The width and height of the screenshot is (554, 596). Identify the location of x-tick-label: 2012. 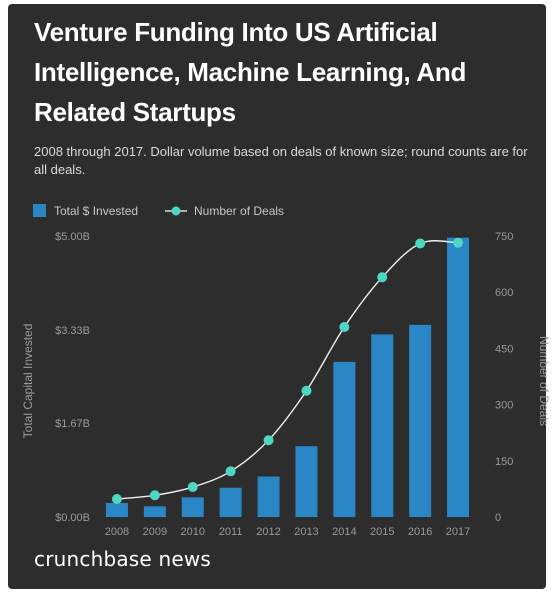
(268, 532).